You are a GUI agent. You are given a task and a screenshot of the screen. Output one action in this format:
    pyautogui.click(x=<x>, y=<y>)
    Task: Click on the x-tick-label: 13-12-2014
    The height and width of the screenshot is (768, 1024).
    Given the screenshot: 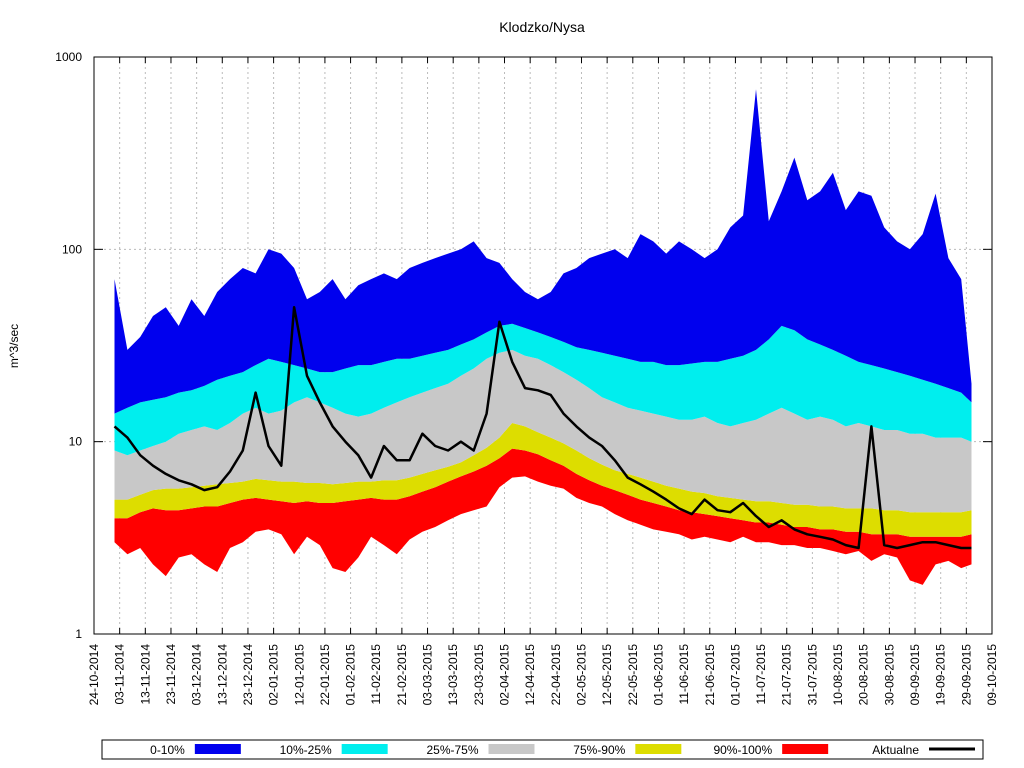 What is the action you would take?
    pyautogui.click(x=222, y=675)
    